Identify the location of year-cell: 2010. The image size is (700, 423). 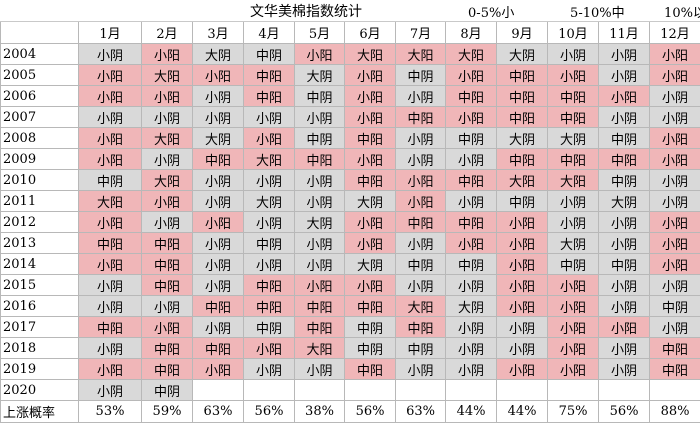
(40, 180).